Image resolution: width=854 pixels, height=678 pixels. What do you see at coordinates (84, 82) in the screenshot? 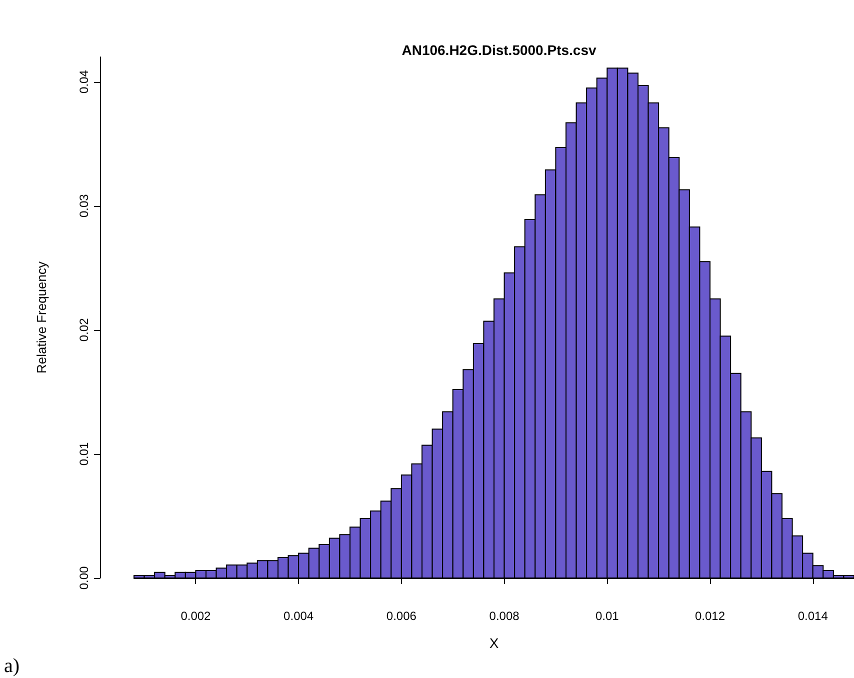
I see `y-tick-label: 0.04` at bounding box center [84, 82].